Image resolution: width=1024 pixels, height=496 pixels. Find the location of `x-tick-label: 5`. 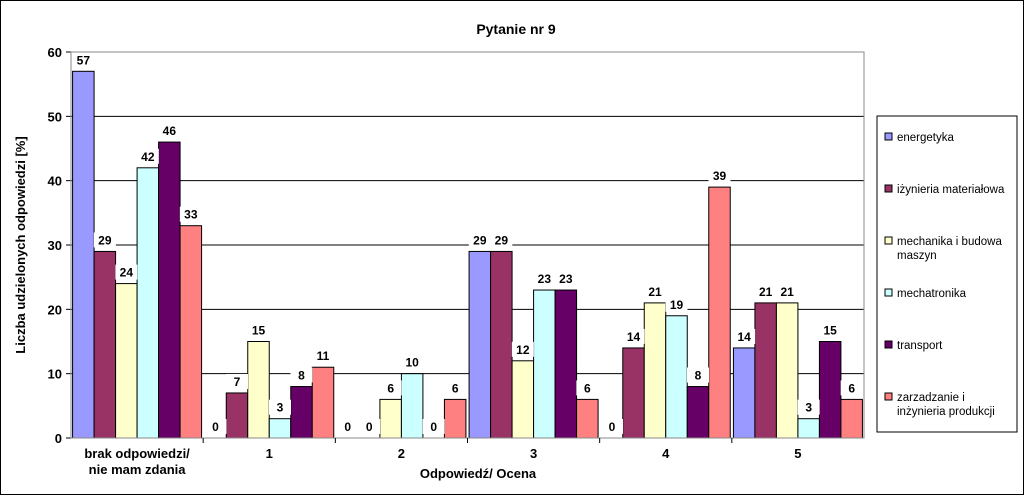

x-tick-label: 5 is located at coordinates (797, 453).